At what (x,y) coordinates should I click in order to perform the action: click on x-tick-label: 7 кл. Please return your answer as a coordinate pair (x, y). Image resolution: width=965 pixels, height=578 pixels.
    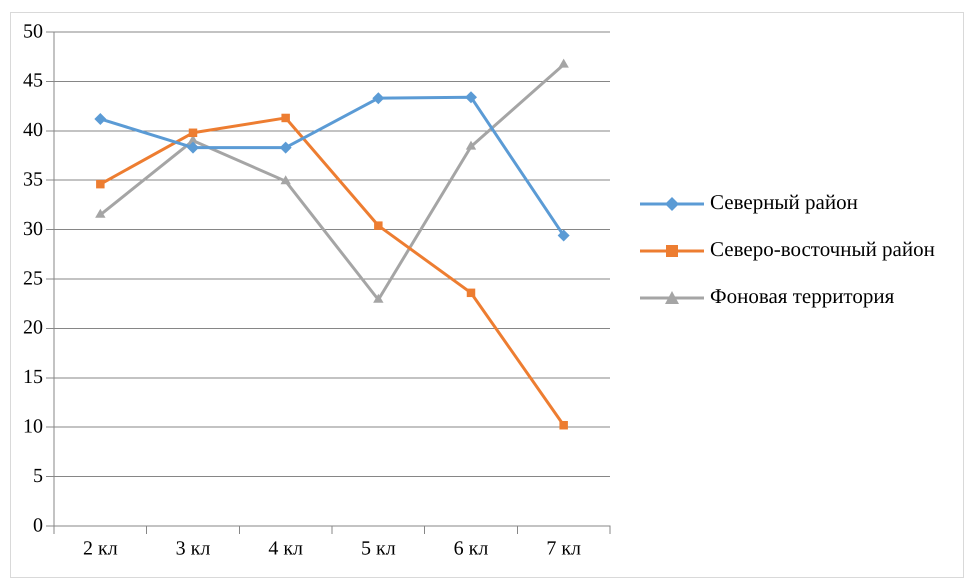
    Looking at the image, I should click on (564, 548).